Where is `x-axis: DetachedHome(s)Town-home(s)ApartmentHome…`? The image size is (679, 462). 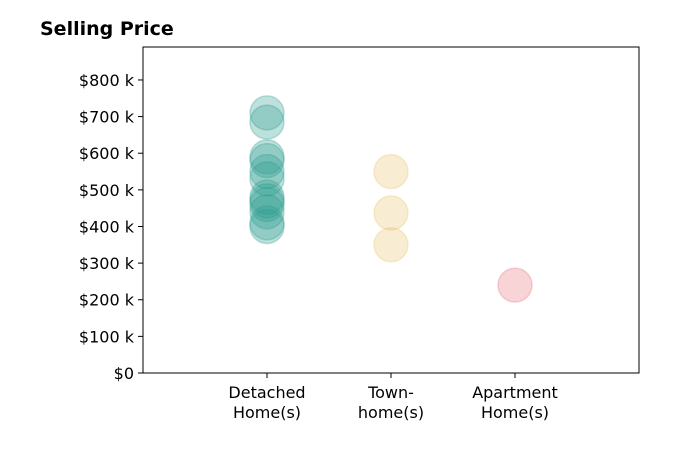
x-axis: DetachedHome(s)Town-home(s)ApartmentHome… is located at coordinates (393, 397).